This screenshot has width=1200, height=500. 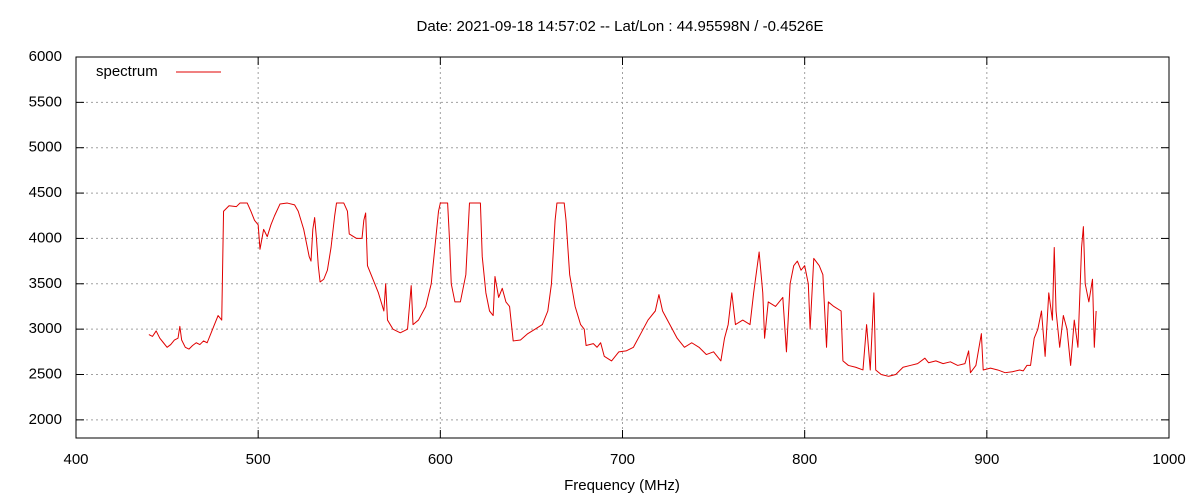 I want to click on y-tick-label: 3500, so click(x=45, y=283).